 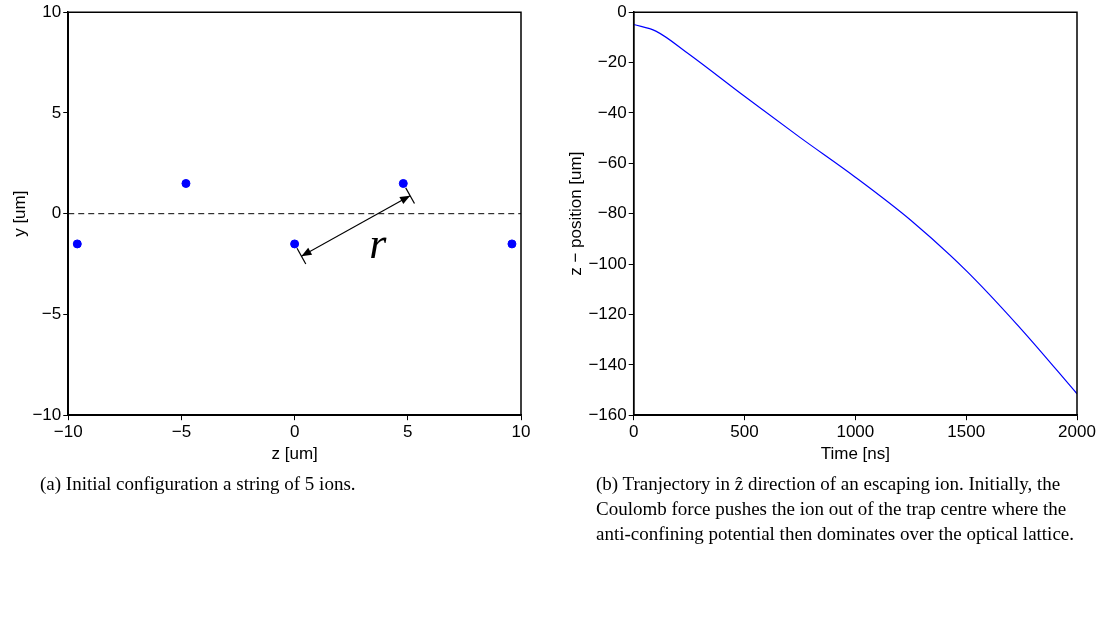 I want to click on x-tick-label: 0, so click(x=294, y=432).